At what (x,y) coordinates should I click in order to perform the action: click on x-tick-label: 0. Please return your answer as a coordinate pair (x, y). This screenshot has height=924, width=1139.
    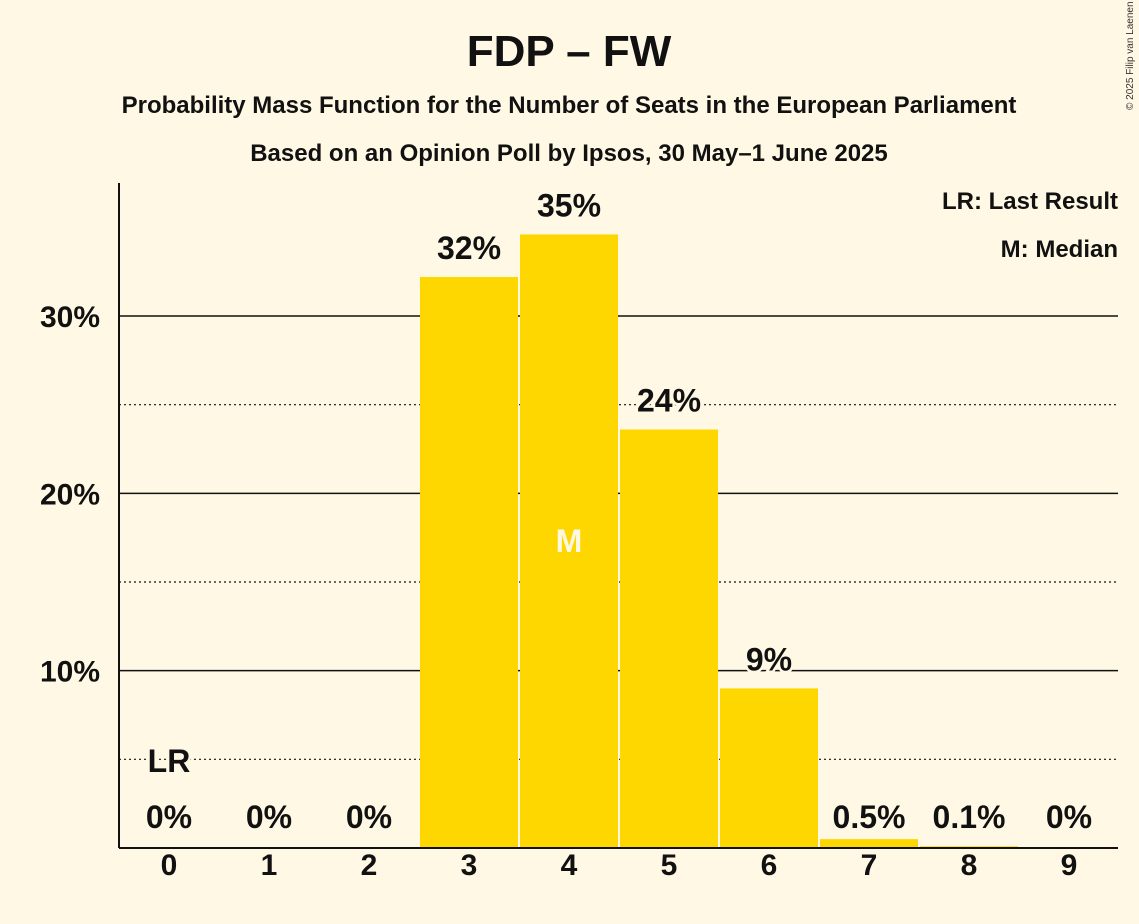
    Looking at the image, I should click on (169, 865).